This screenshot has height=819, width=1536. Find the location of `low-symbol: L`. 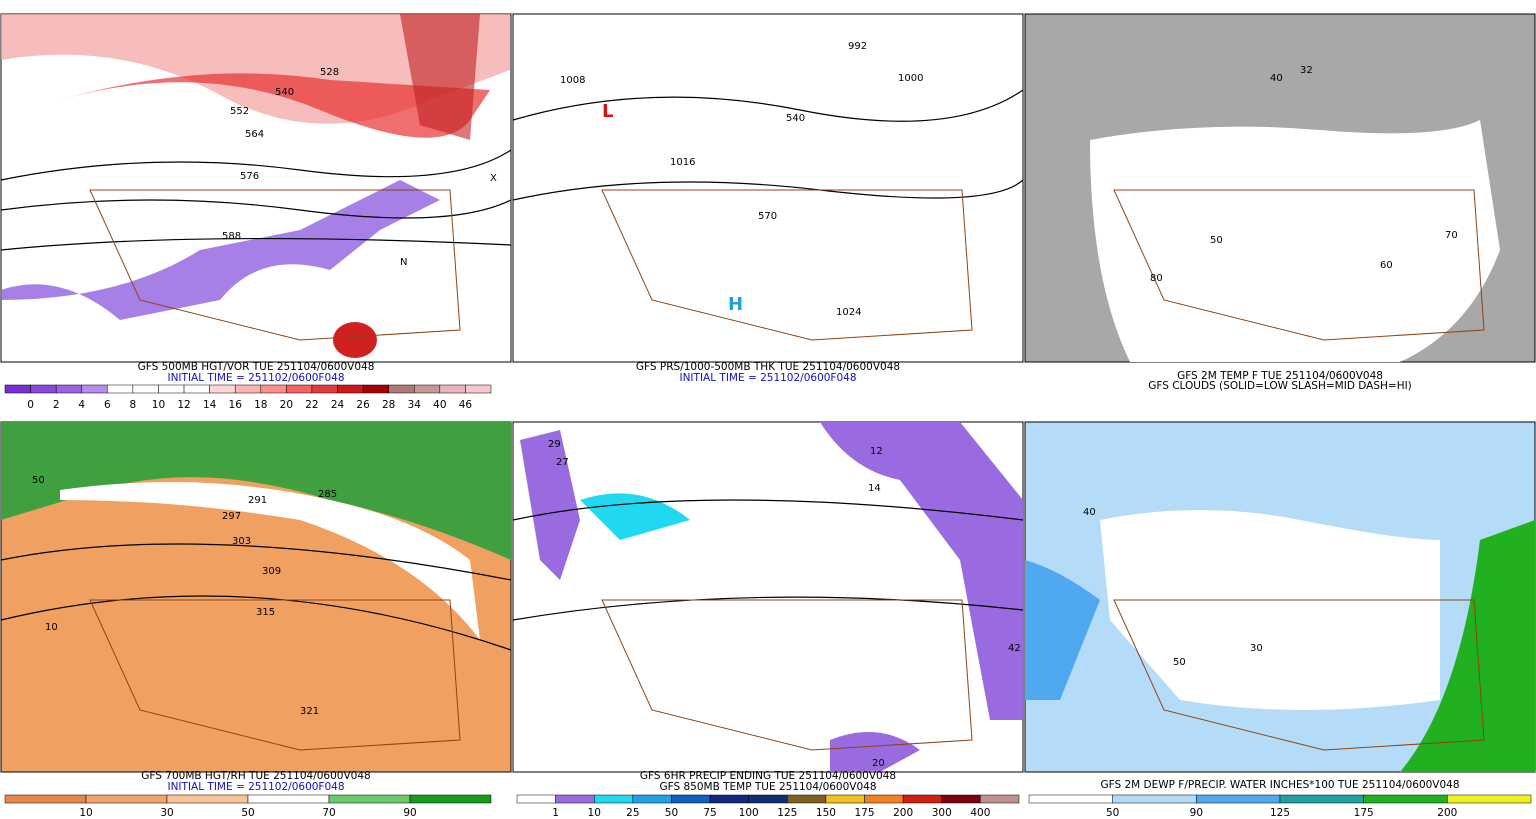

low-symbol: L is located at coordinates (607, 111).